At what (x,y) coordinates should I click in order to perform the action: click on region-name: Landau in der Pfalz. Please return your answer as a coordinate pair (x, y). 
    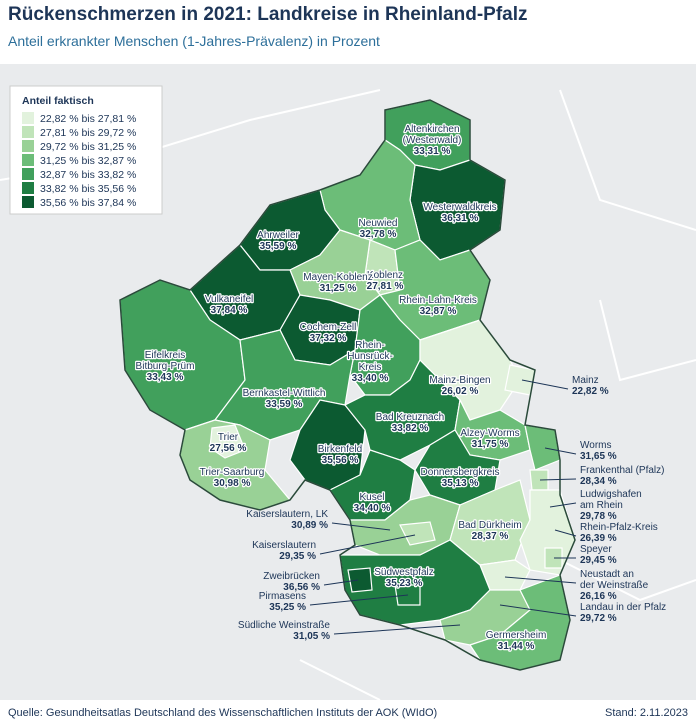
    Looking at the image, I should click on (623, 607).